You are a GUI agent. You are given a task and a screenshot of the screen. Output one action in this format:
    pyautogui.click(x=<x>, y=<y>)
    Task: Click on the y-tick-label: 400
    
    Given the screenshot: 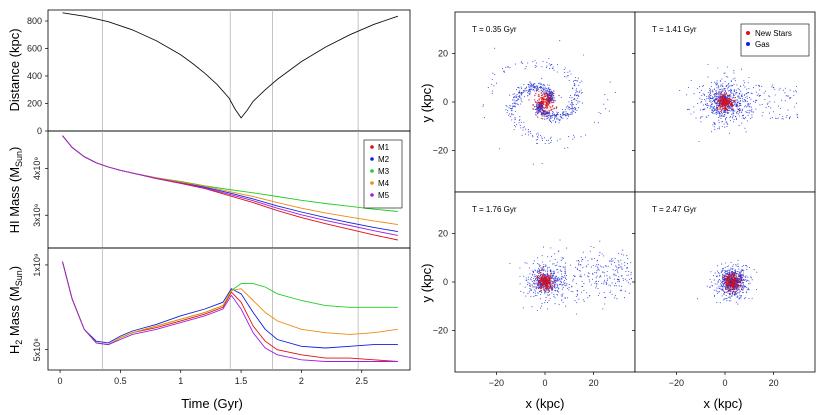 What is the action you would take?
    pyautogui.click(x=34, y=76)
    